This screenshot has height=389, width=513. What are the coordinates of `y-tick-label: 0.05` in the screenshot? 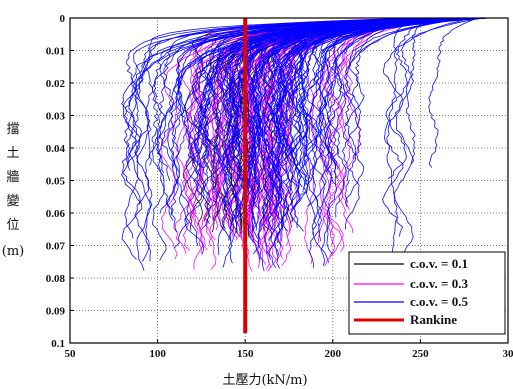 It's located at (56, 182).